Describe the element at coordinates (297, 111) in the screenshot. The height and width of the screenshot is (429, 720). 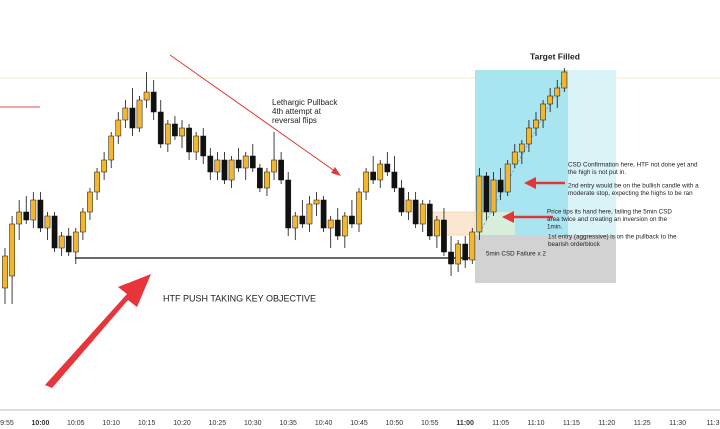
I see `annotation: 4th attempt at` at that location.